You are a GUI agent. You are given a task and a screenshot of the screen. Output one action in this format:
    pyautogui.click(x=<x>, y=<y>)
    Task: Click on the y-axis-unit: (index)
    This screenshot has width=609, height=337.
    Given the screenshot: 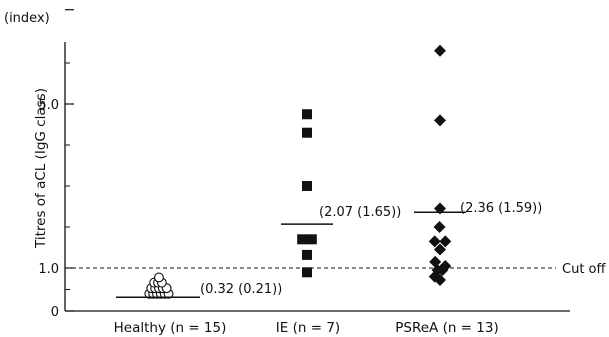 What is the action you would take?
    pyautogui.click(x=27, y=18)
    